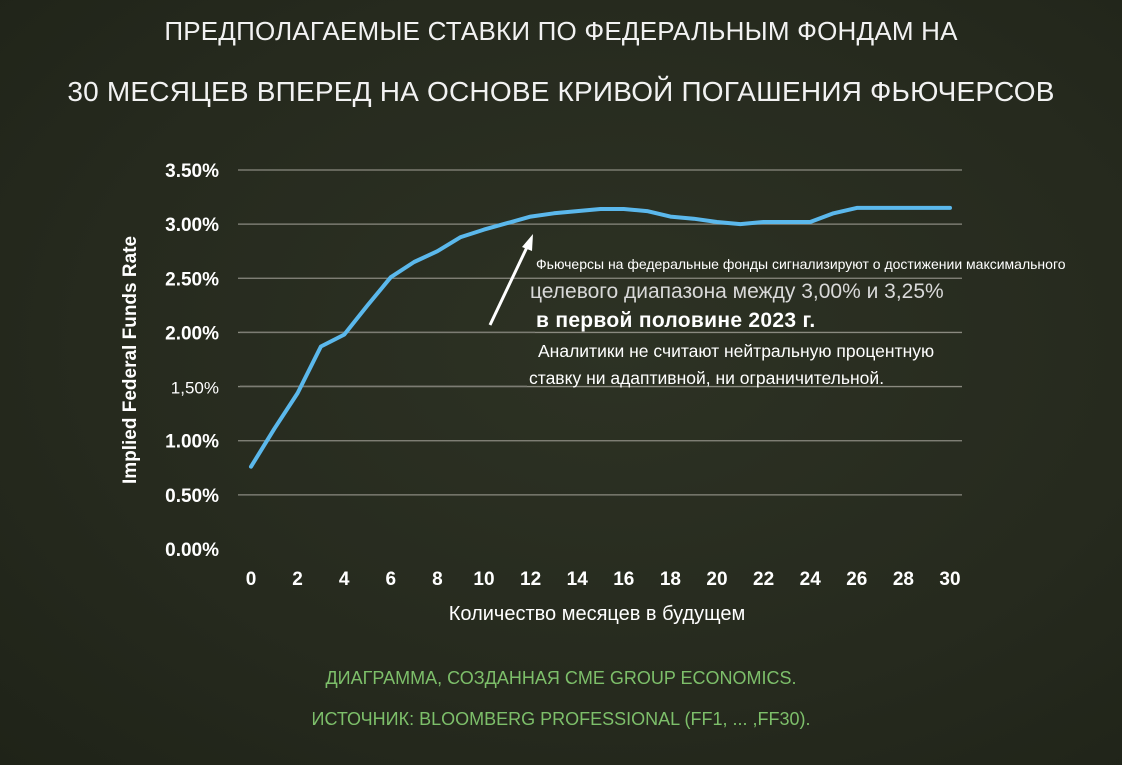  Describe the element at coordinates (391, 579) in the screenshot. I see `x-tick-label: 6` at that location.